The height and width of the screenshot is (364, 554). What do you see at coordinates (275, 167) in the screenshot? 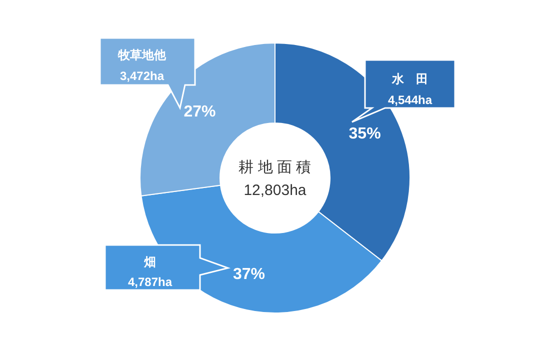
I see `text: 耕 地 面 積` at bounding box center [275, 167].